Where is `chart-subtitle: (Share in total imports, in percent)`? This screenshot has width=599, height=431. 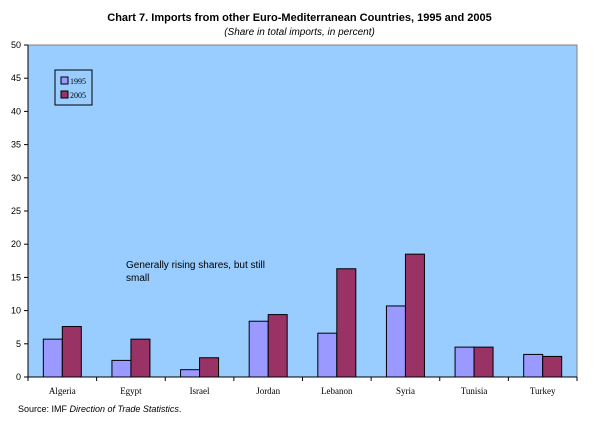 chart-subtitle: (Share in total imports, in percent) is located at coordinates (299, 32).